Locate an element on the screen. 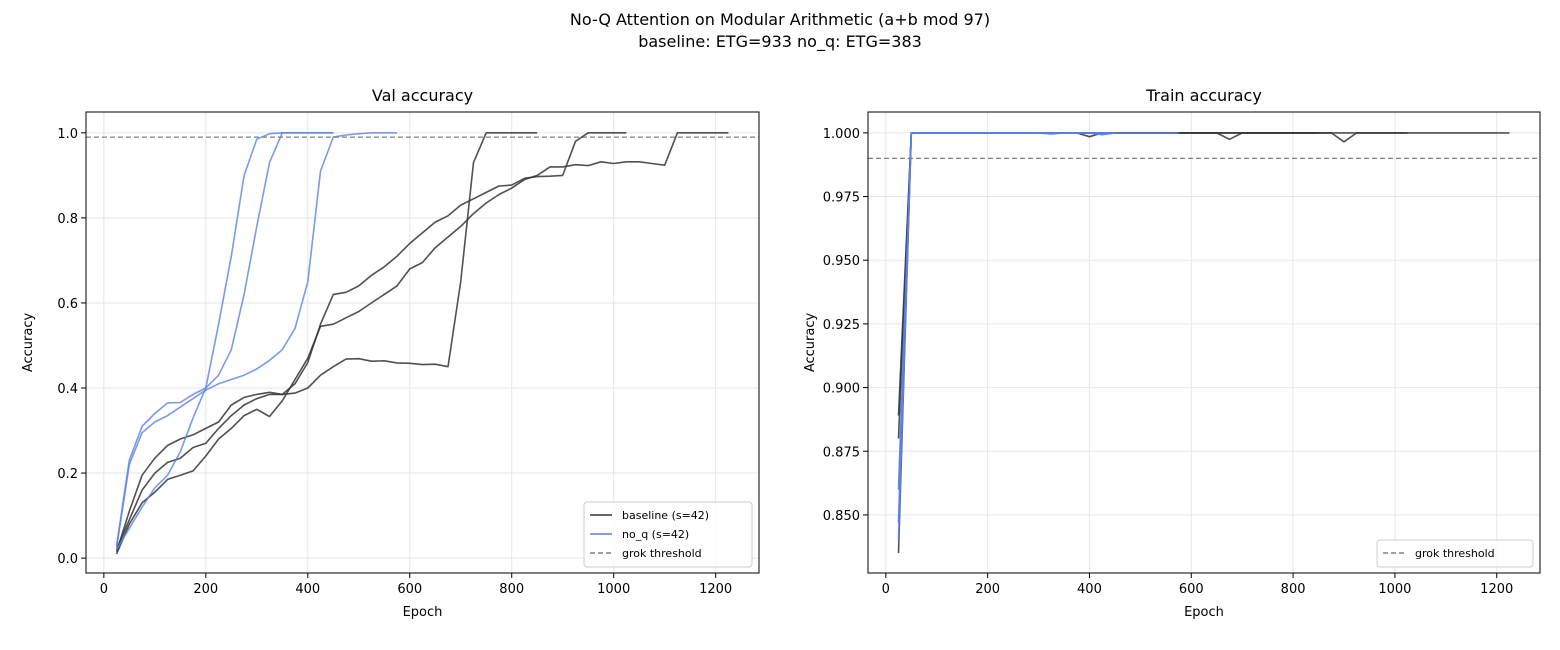 This screenshot has width=1560, height=650. legend: baseline (s=42) no_q (s=42) grok threshold is located at coordinates (668, 534).